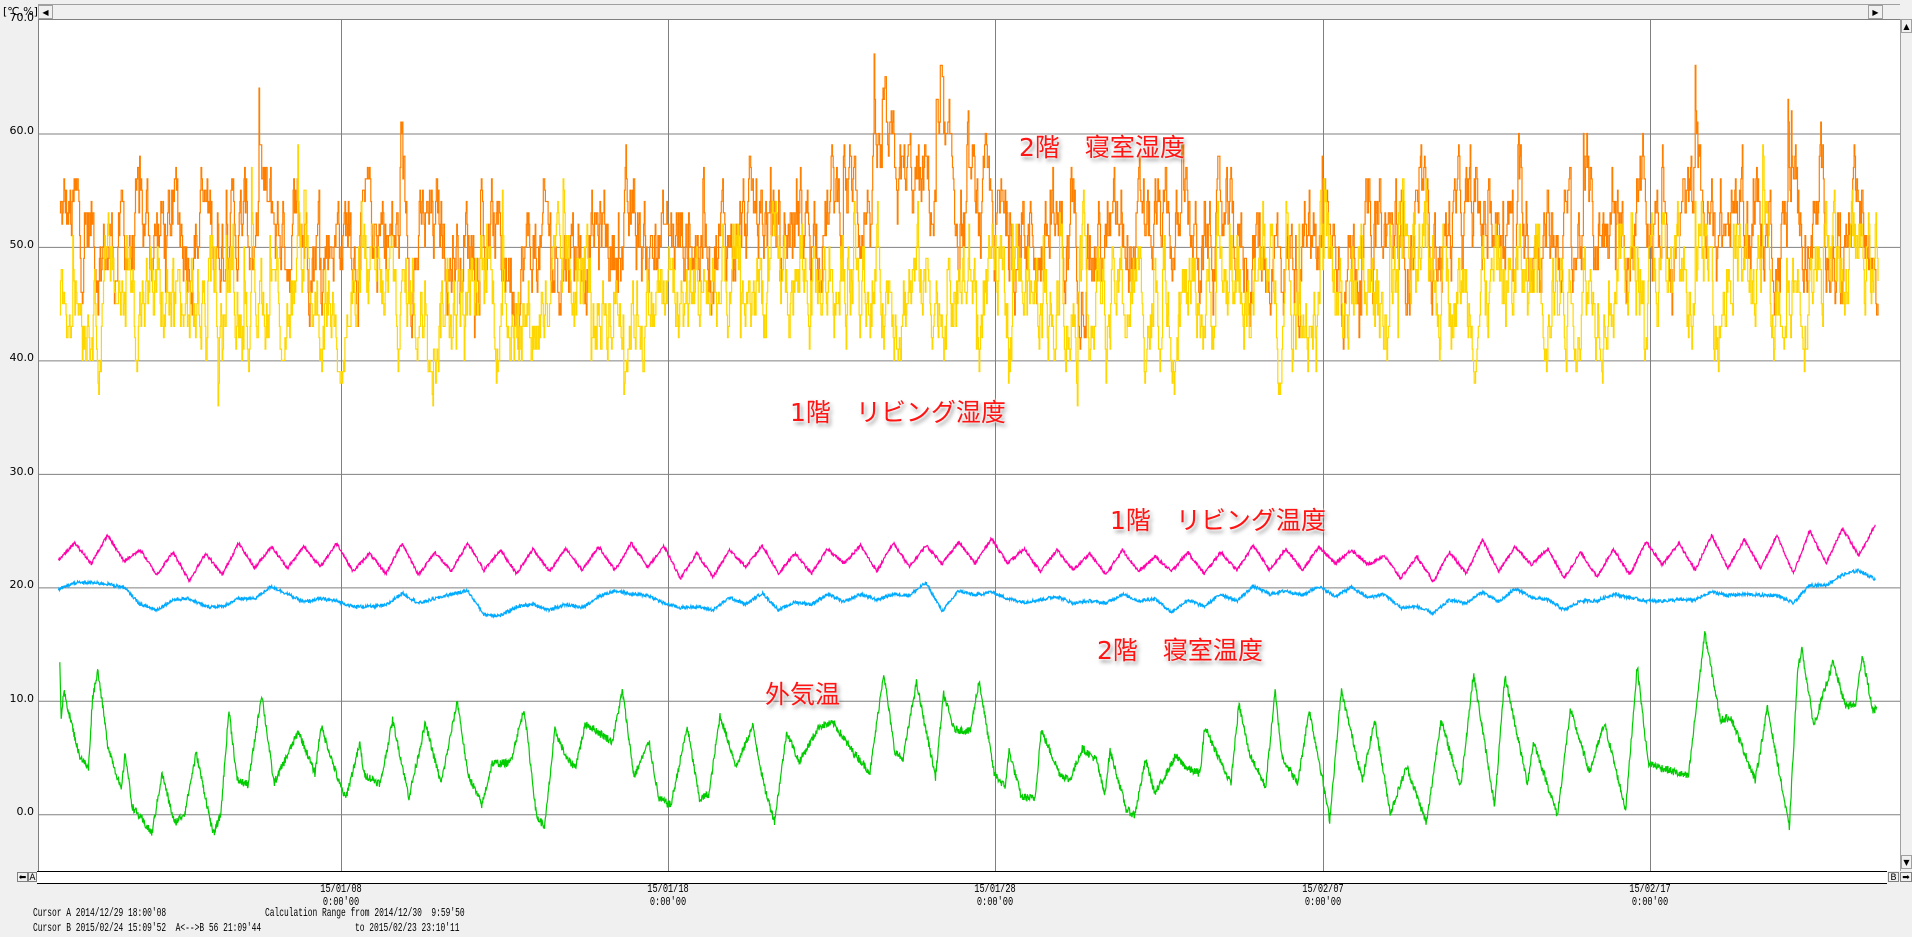 This screenshot has height=937, width=1912. I want to click on bedroom-temperature-line, so click(966, 593).